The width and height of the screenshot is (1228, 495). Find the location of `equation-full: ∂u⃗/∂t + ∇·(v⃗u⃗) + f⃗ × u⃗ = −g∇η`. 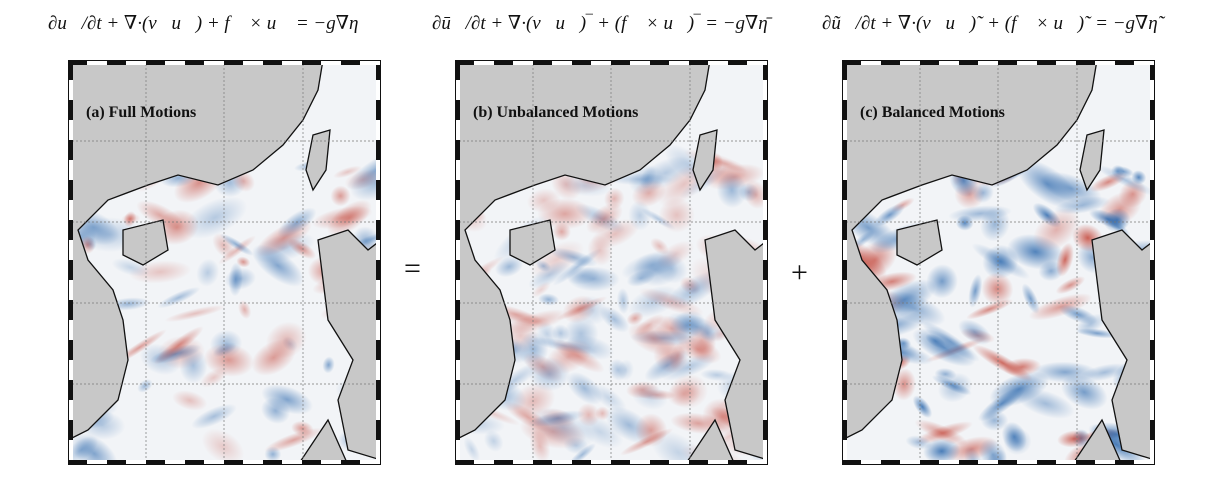

equation-full: ∂u⃗/∂t + ∇·(v⃗u⃗) + f⃗ × u⃗ = −g∇η is located at coordinates (203, 23).